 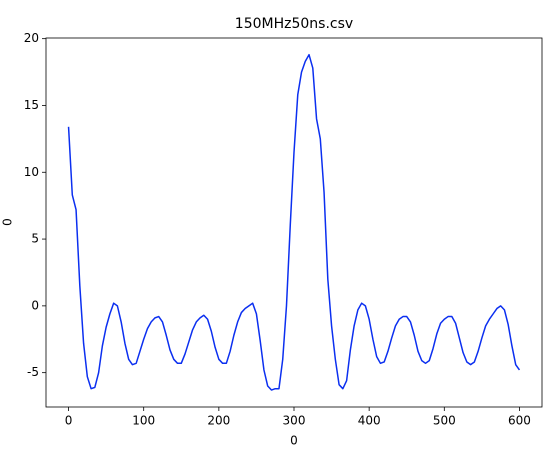 I want to click on y-tick-label: 5, so click(x=35, y=239).